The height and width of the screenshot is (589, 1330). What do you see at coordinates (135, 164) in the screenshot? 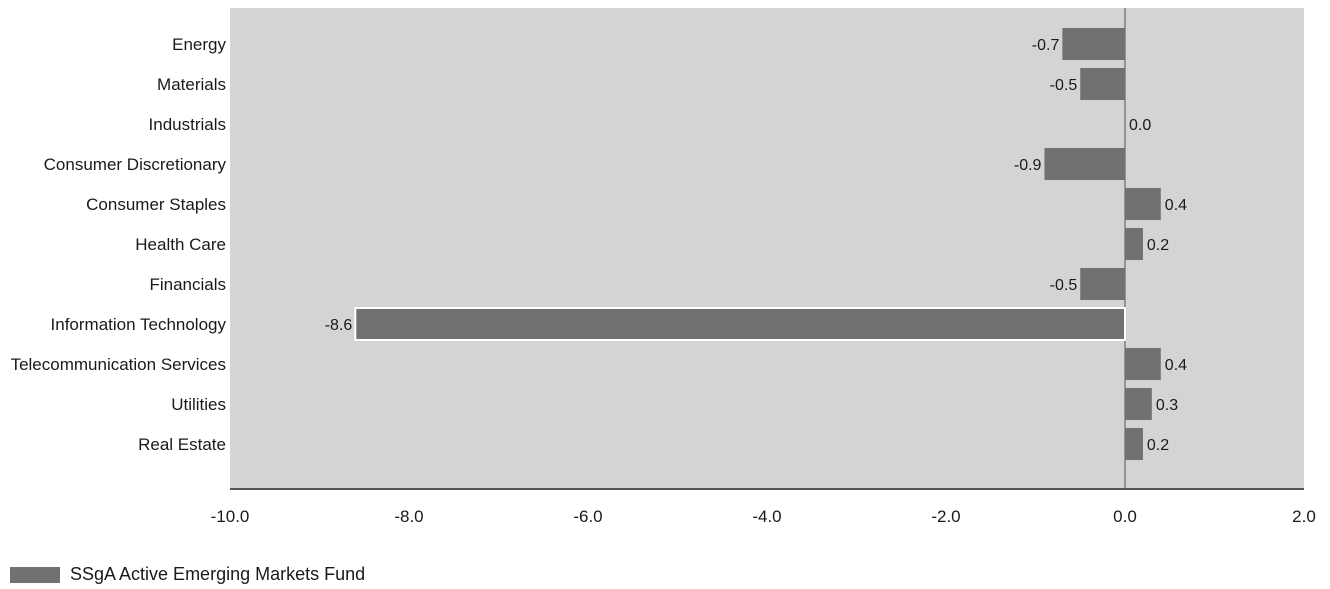
I see `category-label: Consumer Discretionary` at bounding box center [135, 164].